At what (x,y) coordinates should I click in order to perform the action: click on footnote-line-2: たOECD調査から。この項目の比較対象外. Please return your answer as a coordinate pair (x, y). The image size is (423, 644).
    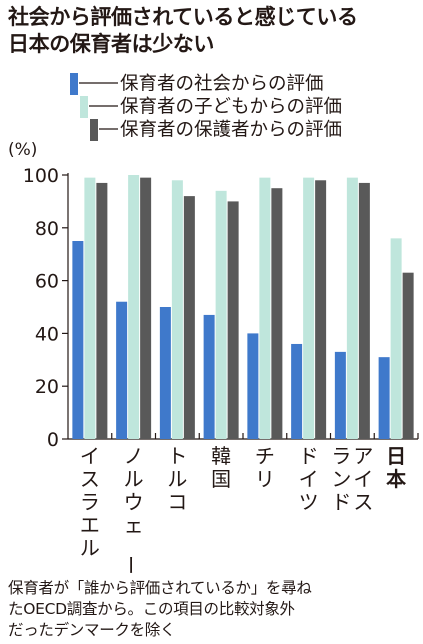
    Looking at the image, I should click on (151, 609).